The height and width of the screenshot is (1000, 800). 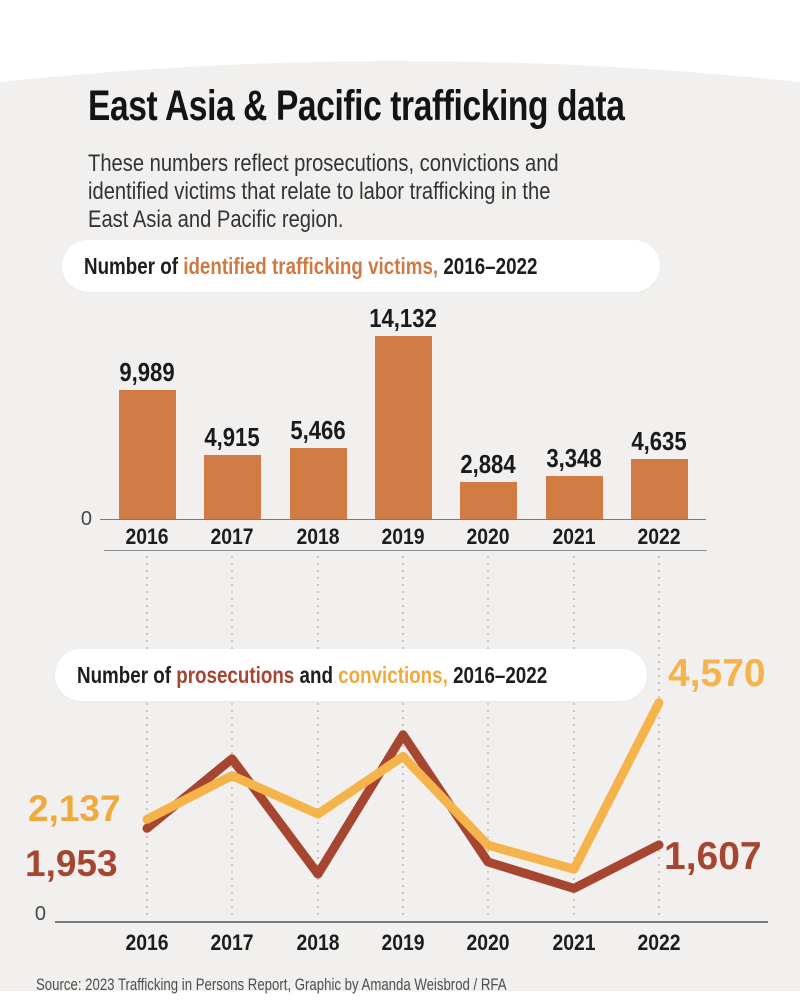 I want to click on dotted-gridline-2017, so click(x=232, y=738).